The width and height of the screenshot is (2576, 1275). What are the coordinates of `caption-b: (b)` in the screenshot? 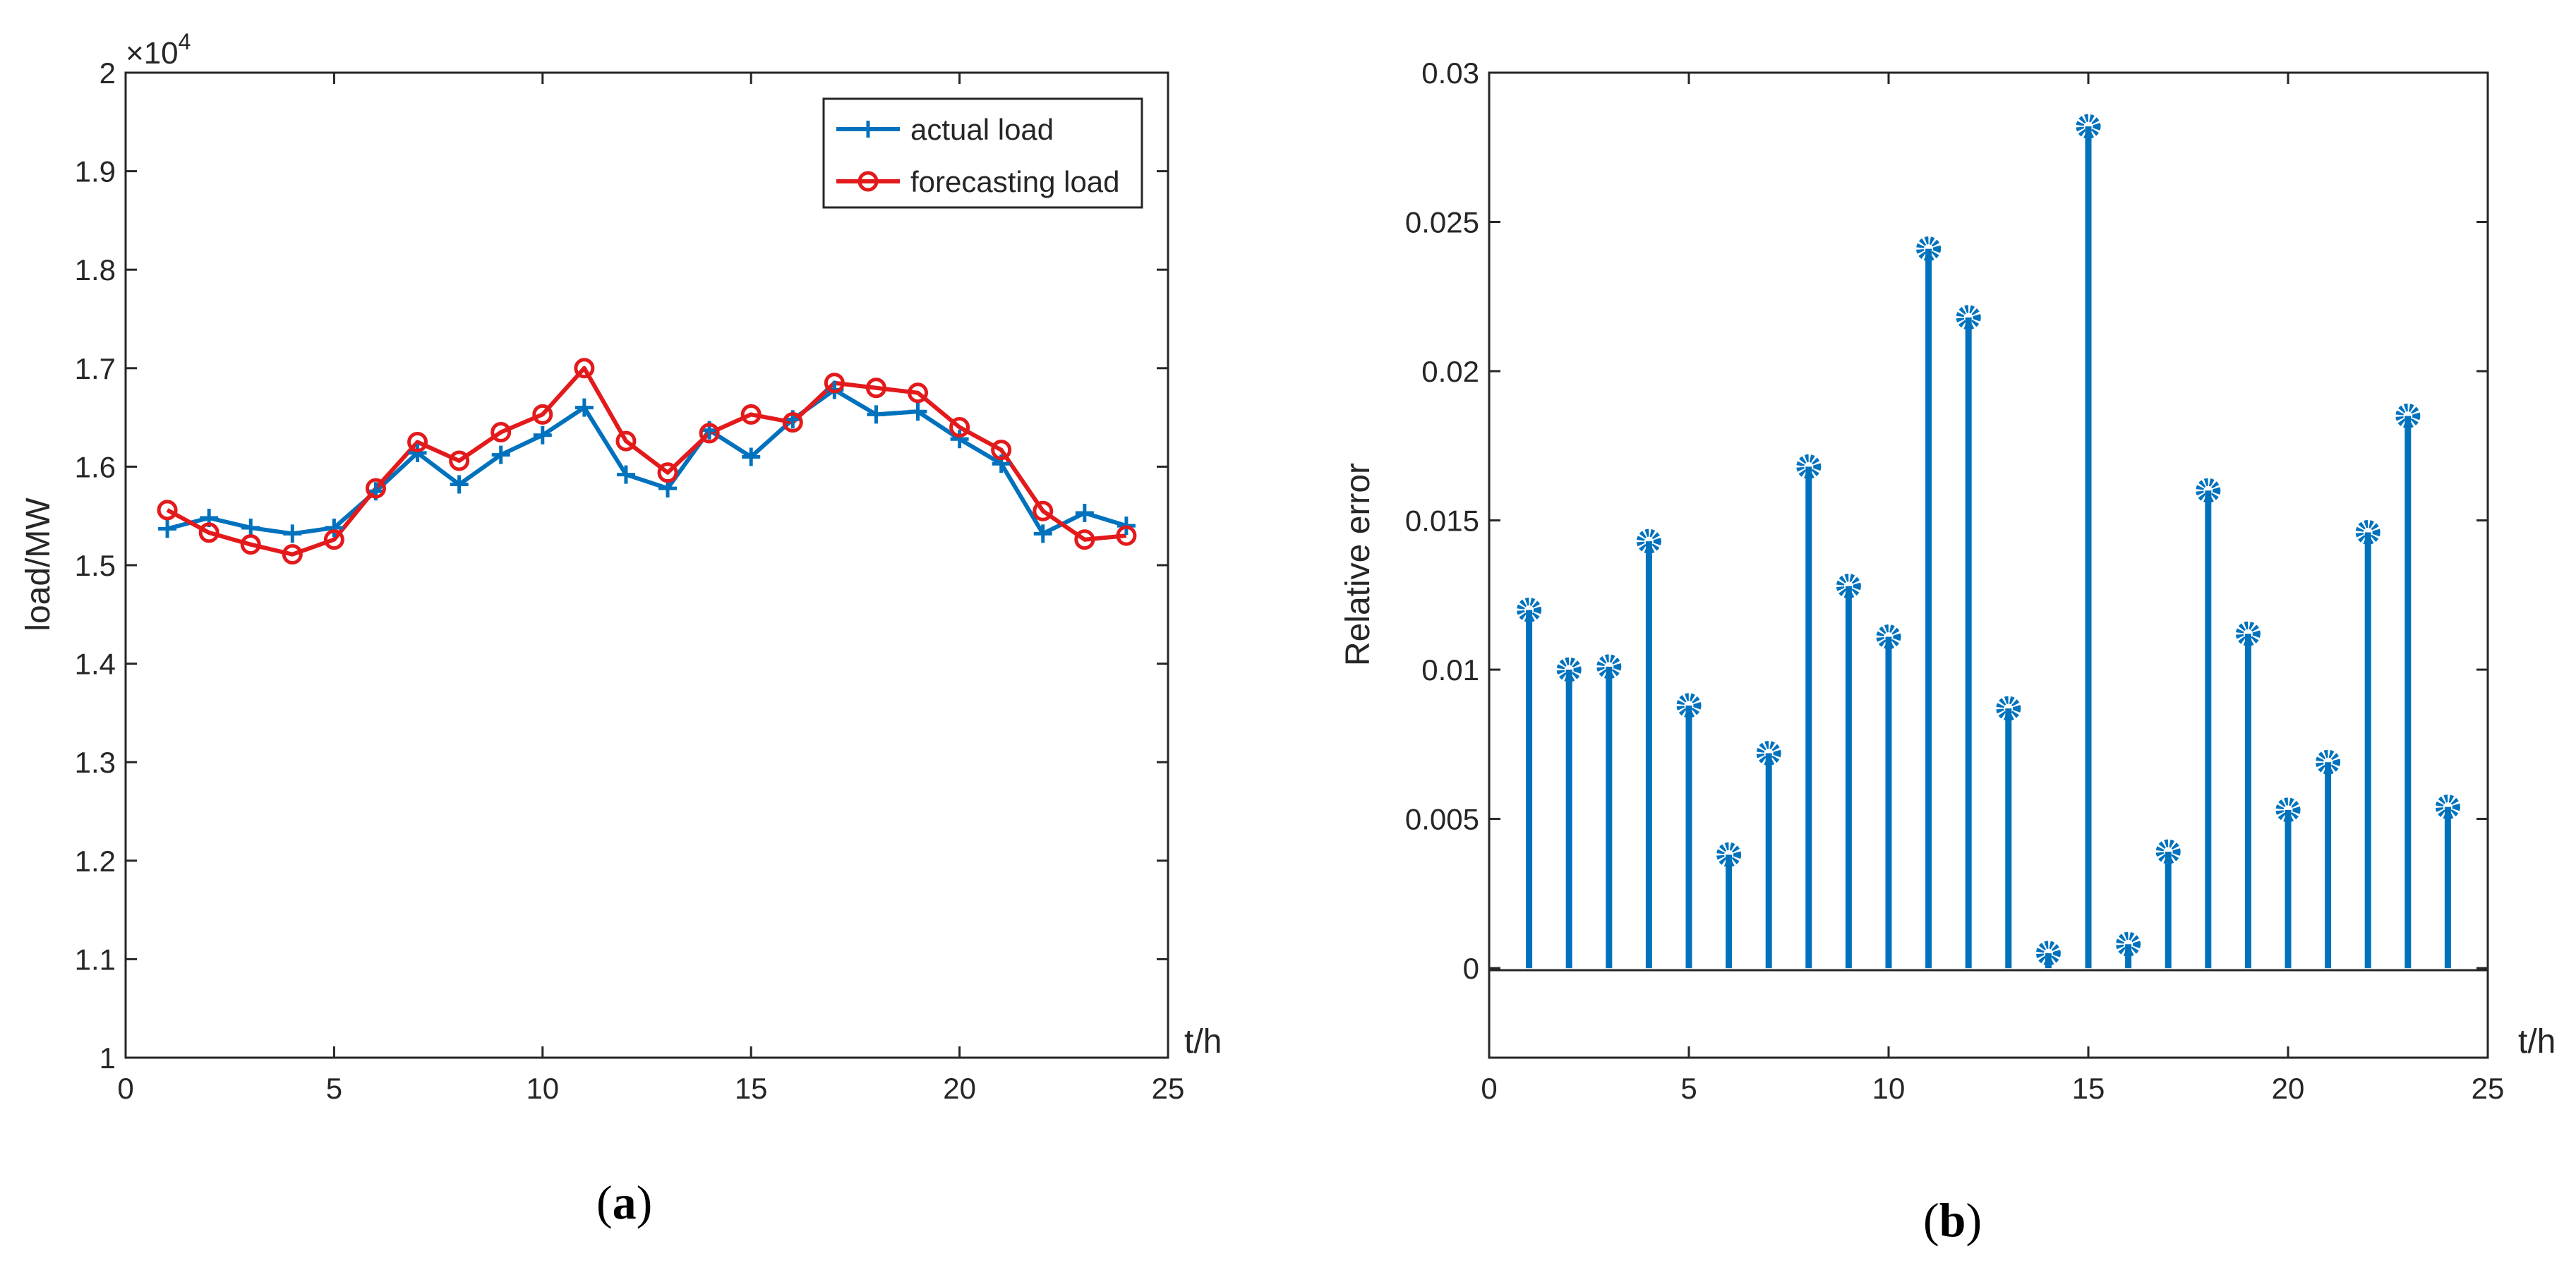 It's located at (1952, 1220).